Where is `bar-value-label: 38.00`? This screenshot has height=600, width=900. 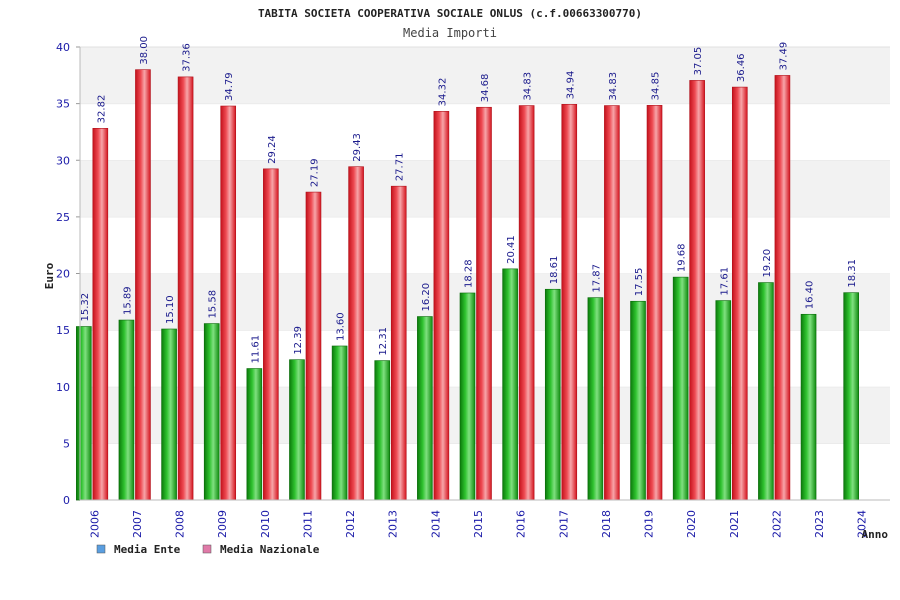
bar-value-label: 38.00 is located at coordinates (144, 50).